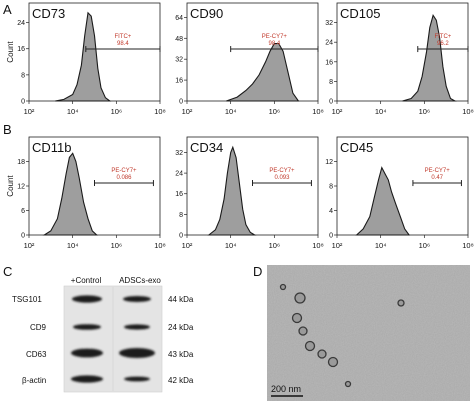  I want to click on lane-label-control: +Control, so click(86, 280).